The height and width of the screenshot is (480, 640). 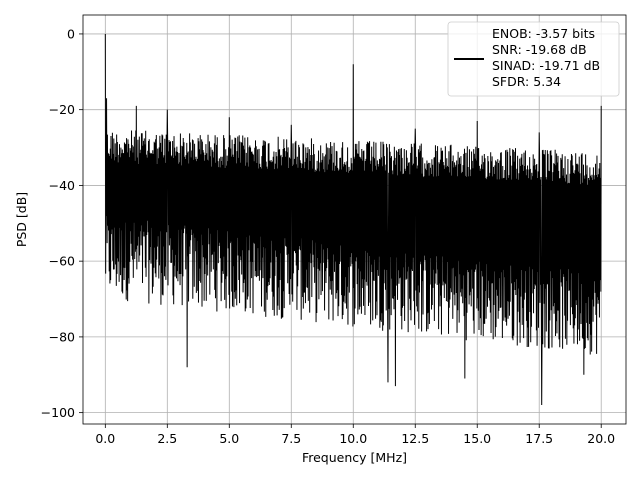 What do you see at coordinates (62, 261) in the screenshot?
I see `y-tick-label: −60` at bounding box center [62, 261].